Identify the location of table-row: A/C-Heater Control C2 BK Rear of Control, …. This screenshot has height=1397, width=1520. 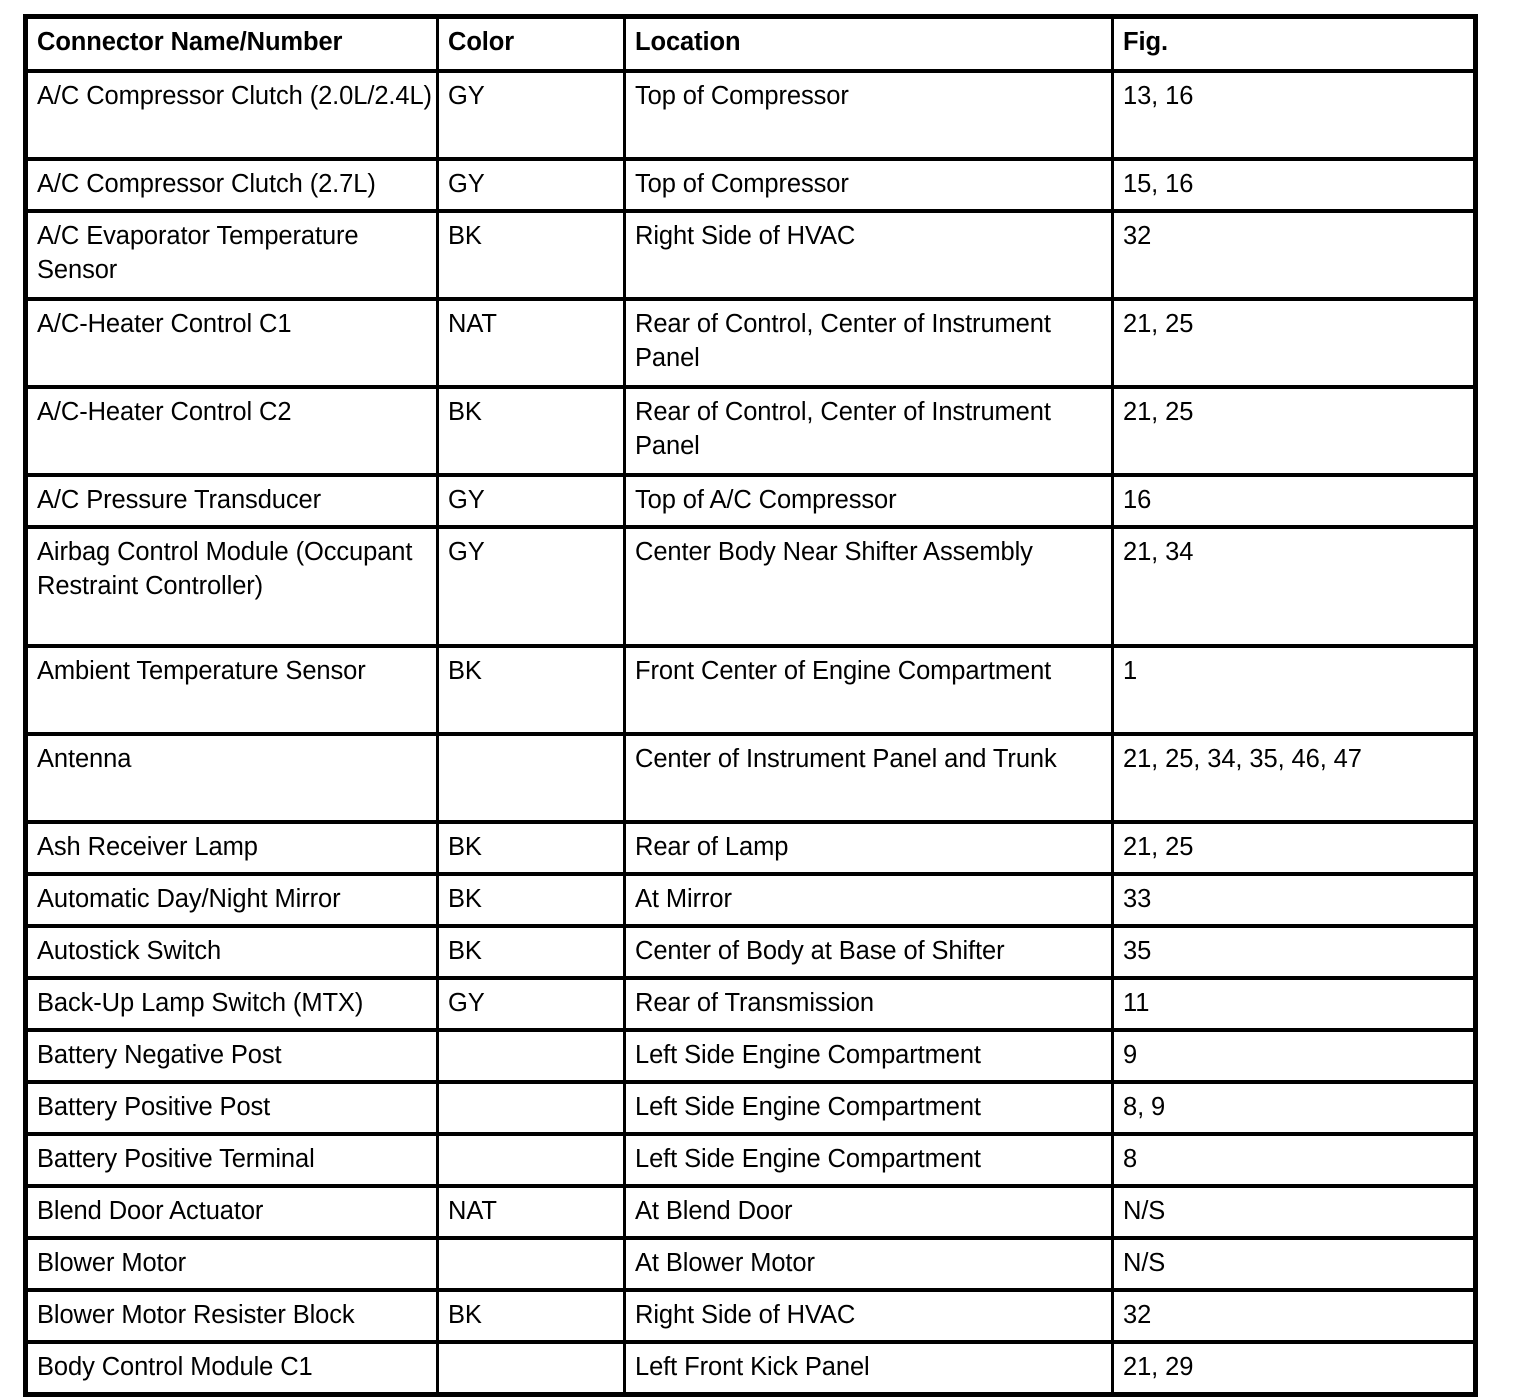
(750, 431).